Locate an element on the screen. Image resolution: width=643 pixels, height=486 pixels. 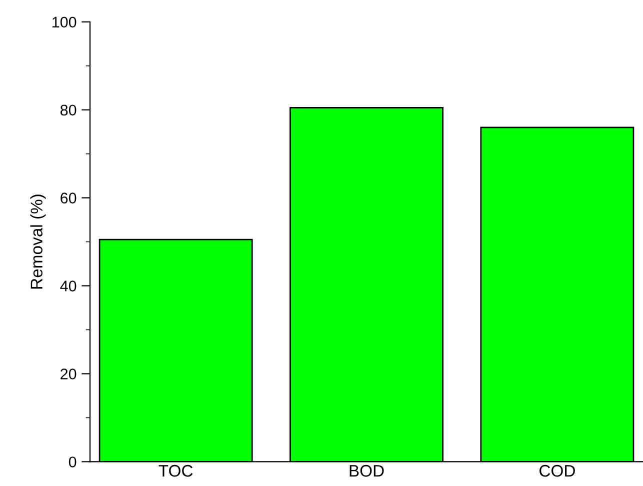
x-tick-label: COD is located at coordinates (557, 470).